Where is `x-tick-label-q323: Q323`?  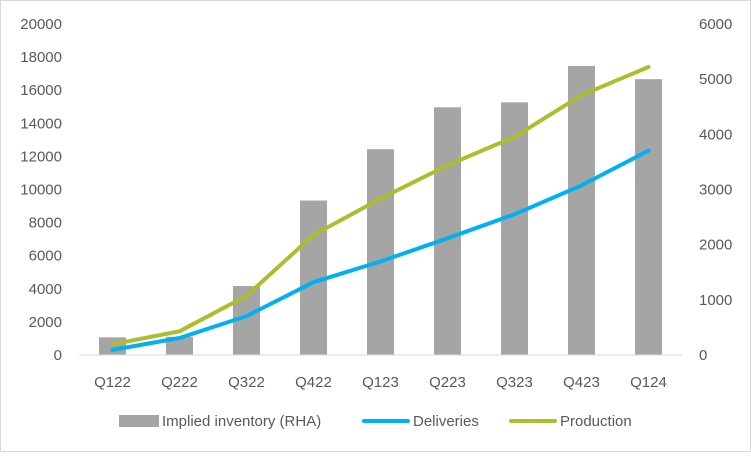 x-tick-label-q323: Q323 is located at coordinates (514, 382).